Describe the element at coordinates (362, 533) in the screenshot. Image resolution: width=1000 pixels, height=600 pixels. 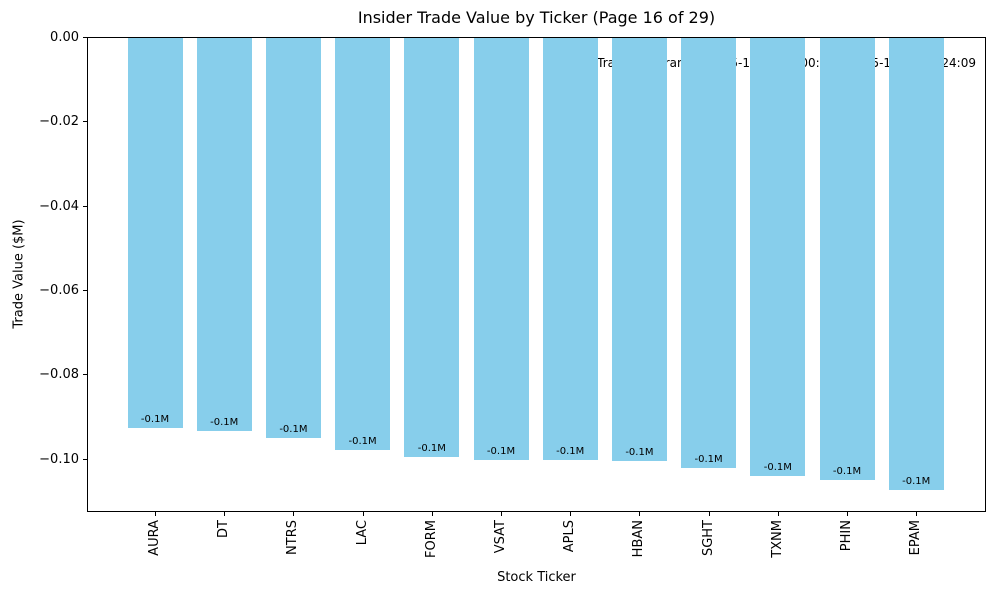
I see `x-tick-label-LAC: LAC` at that location.